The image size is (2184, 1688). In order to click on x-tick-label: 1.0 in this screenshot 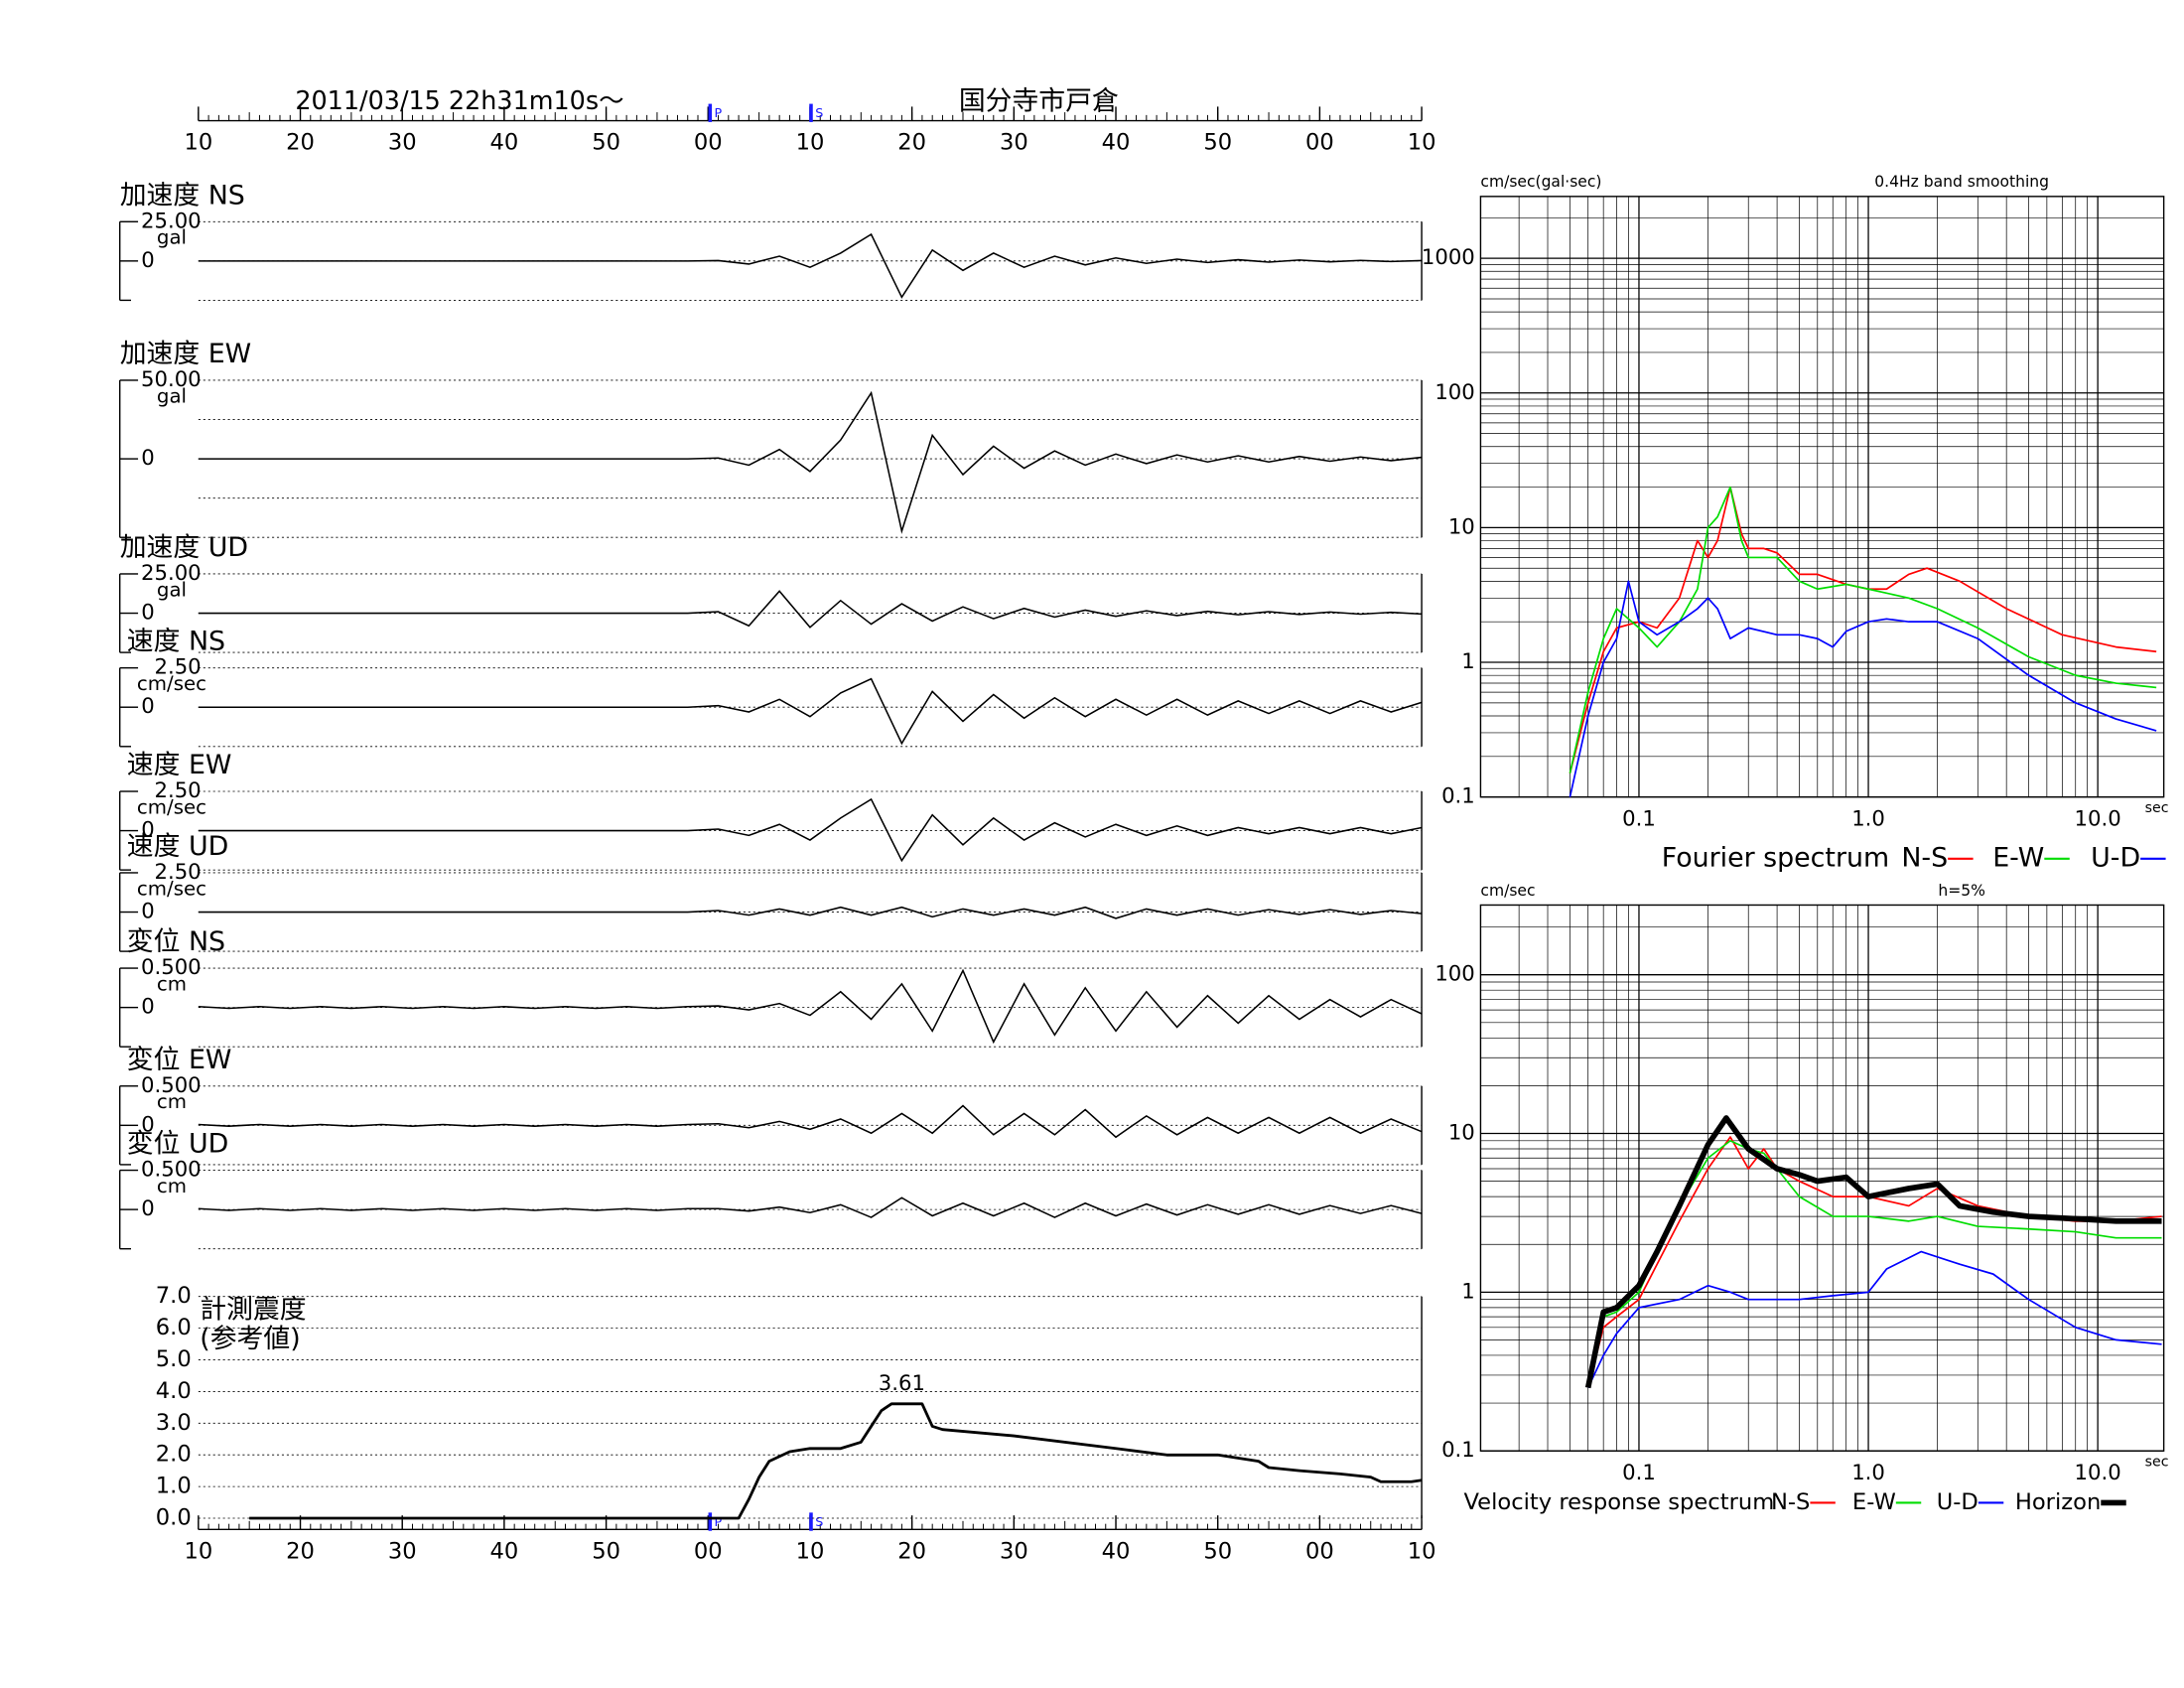, I will do `click(1868, 1472)`.